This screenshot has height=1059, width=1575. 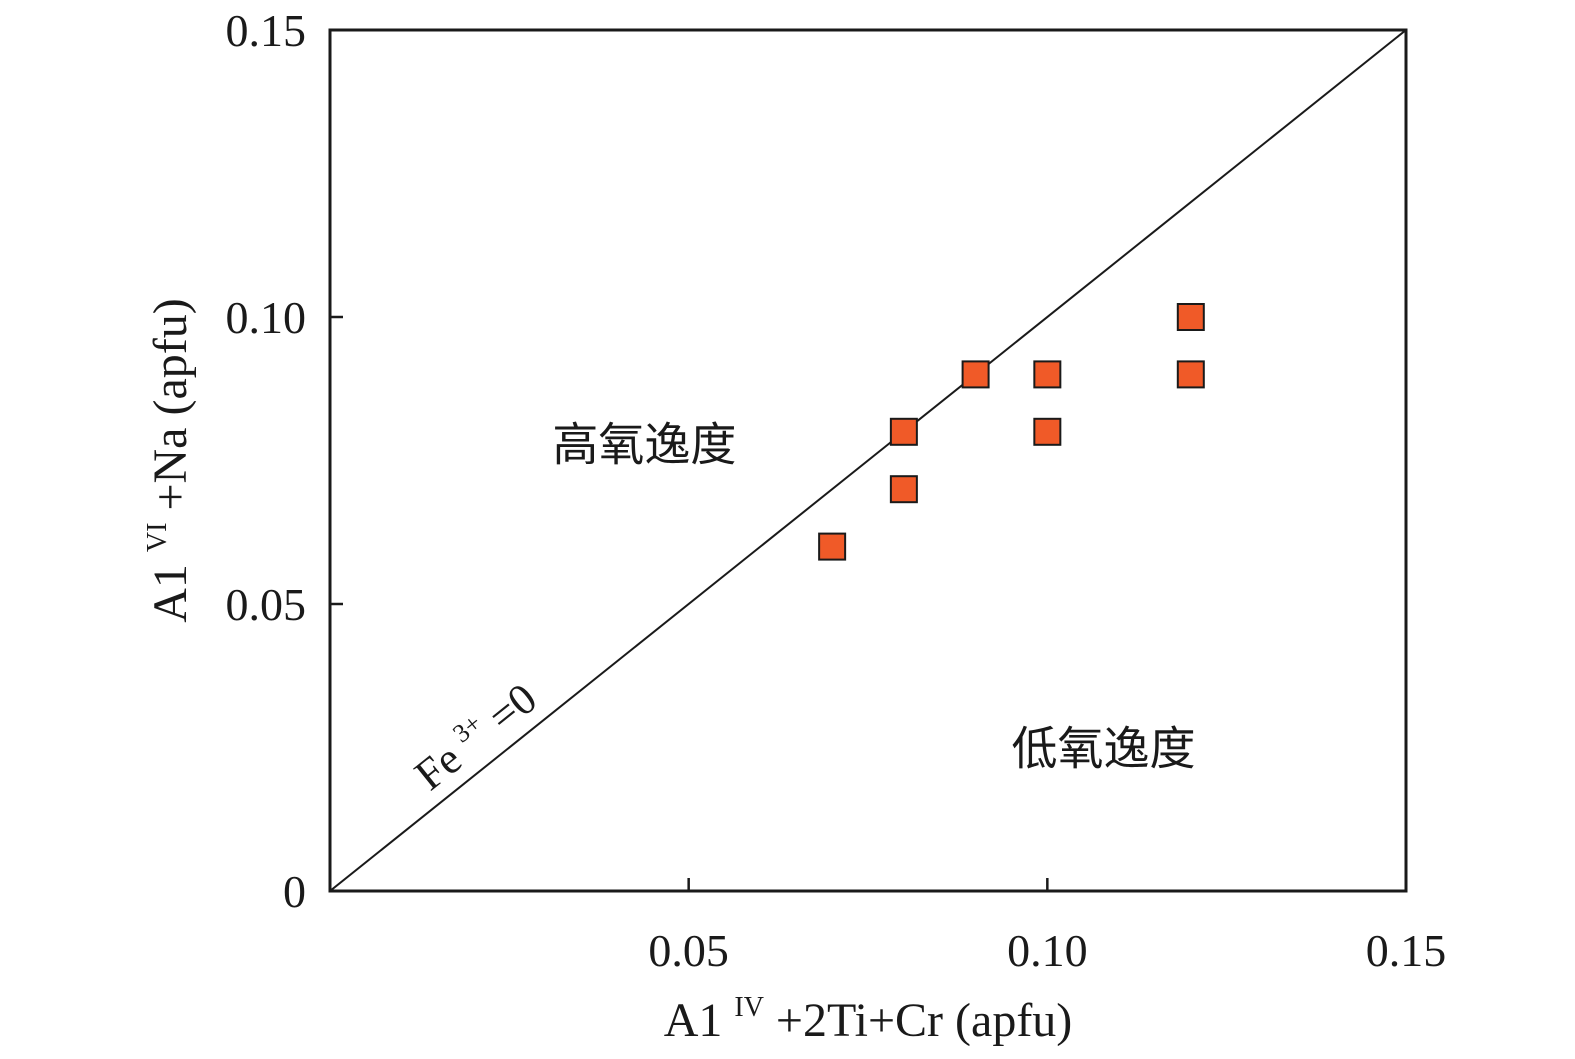 What do you see at coordinates (924, 1020) in the screenshot?
I see `x-axis-title-rest: +2Ti+Cr (apfu)` at bounding box center [924, 1020].